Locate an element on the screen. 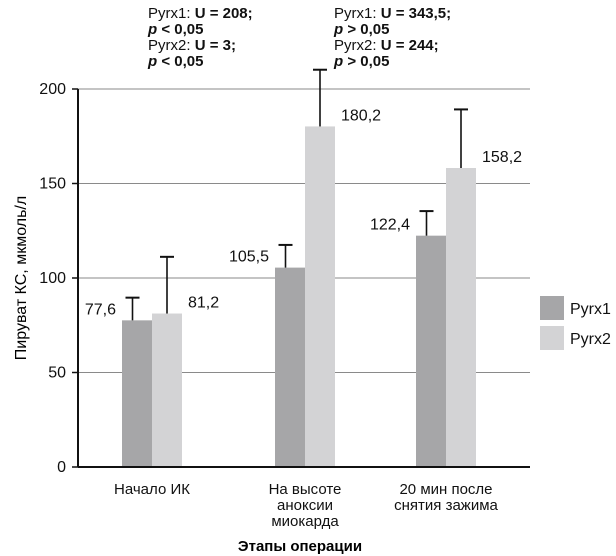  y-tick-labels: 0 50 100 150 200 is located at coordinates (52, 278).